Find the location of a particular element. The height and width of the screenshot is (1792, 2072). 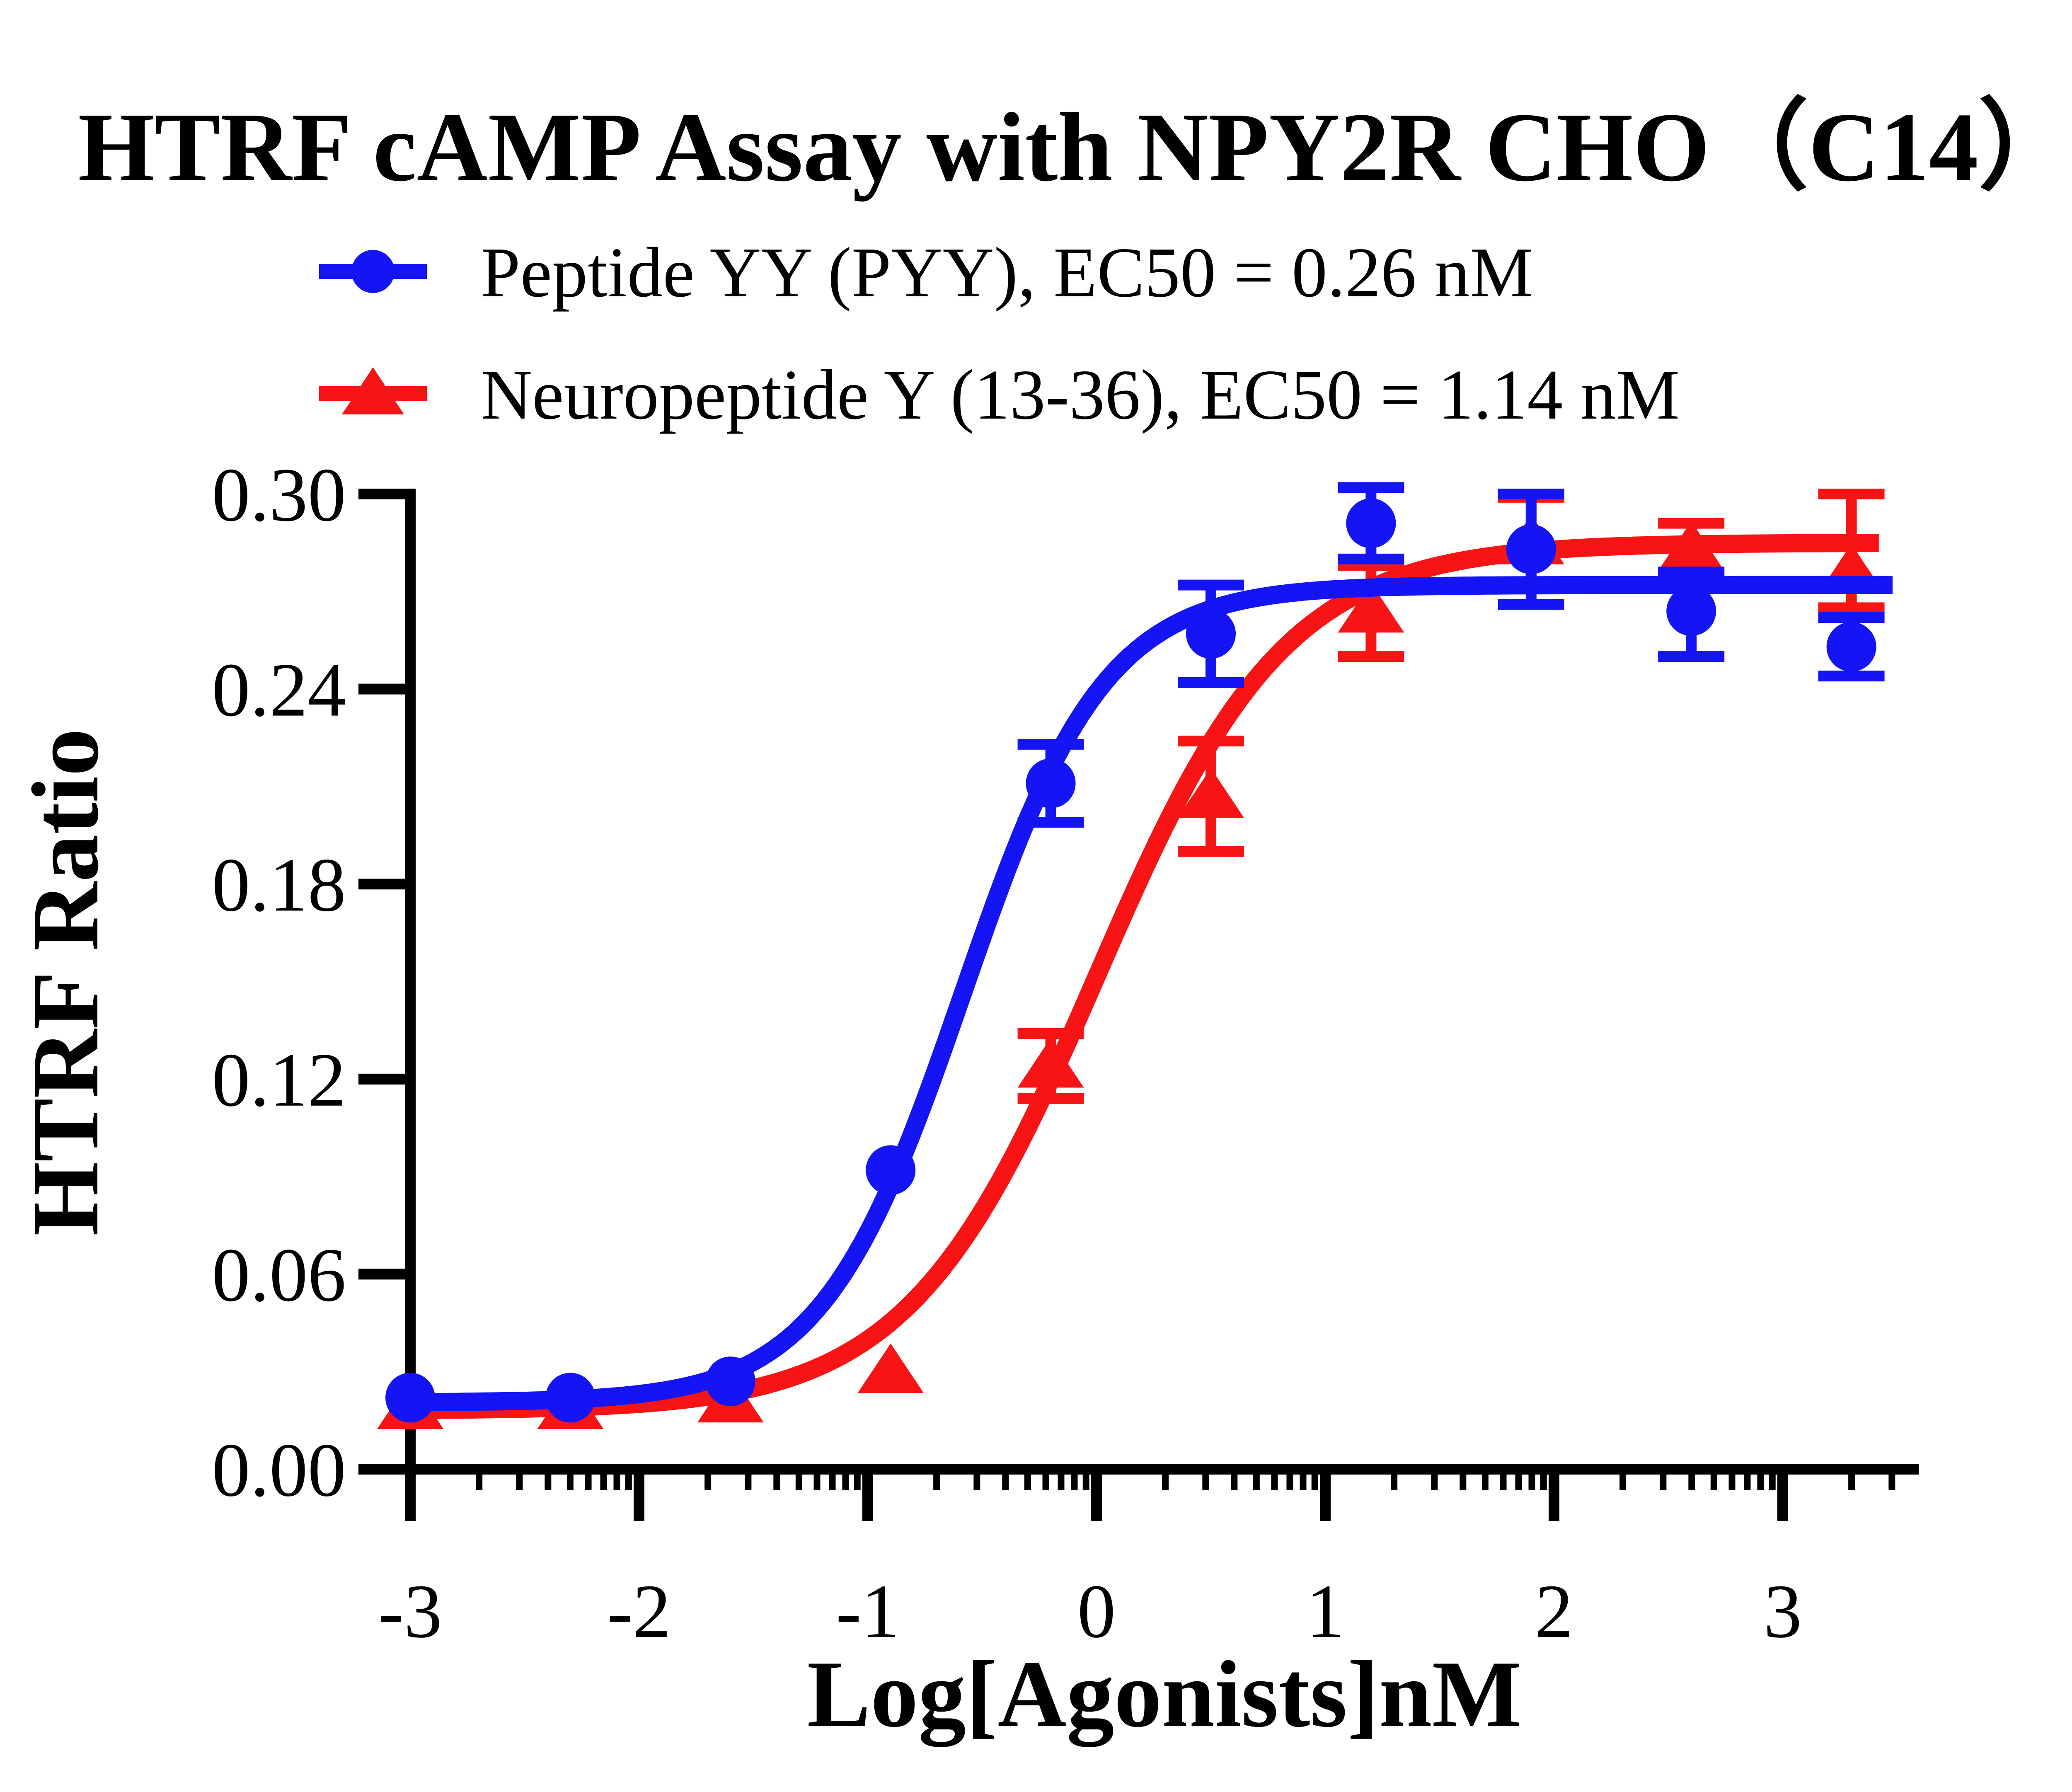

x-tick-label: -3 is located at coordinates (410, 1611).